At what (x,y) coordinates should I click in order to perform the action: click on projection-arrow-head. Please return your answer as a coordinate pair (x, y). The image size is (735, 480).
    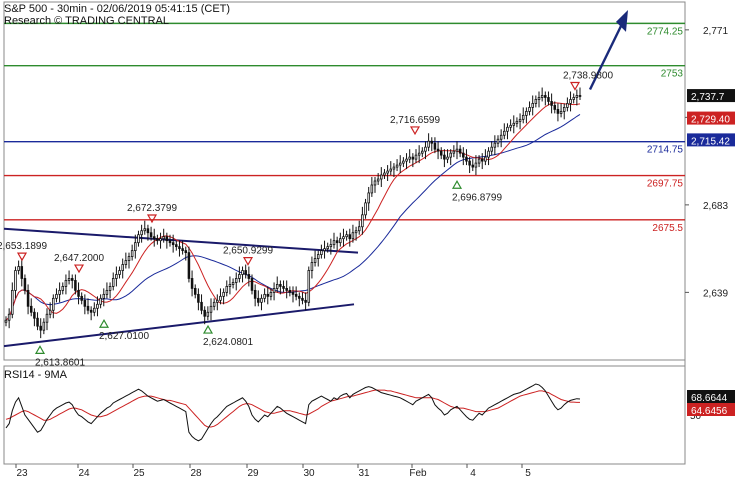
    Looking at the image, I should click on (622, 20).